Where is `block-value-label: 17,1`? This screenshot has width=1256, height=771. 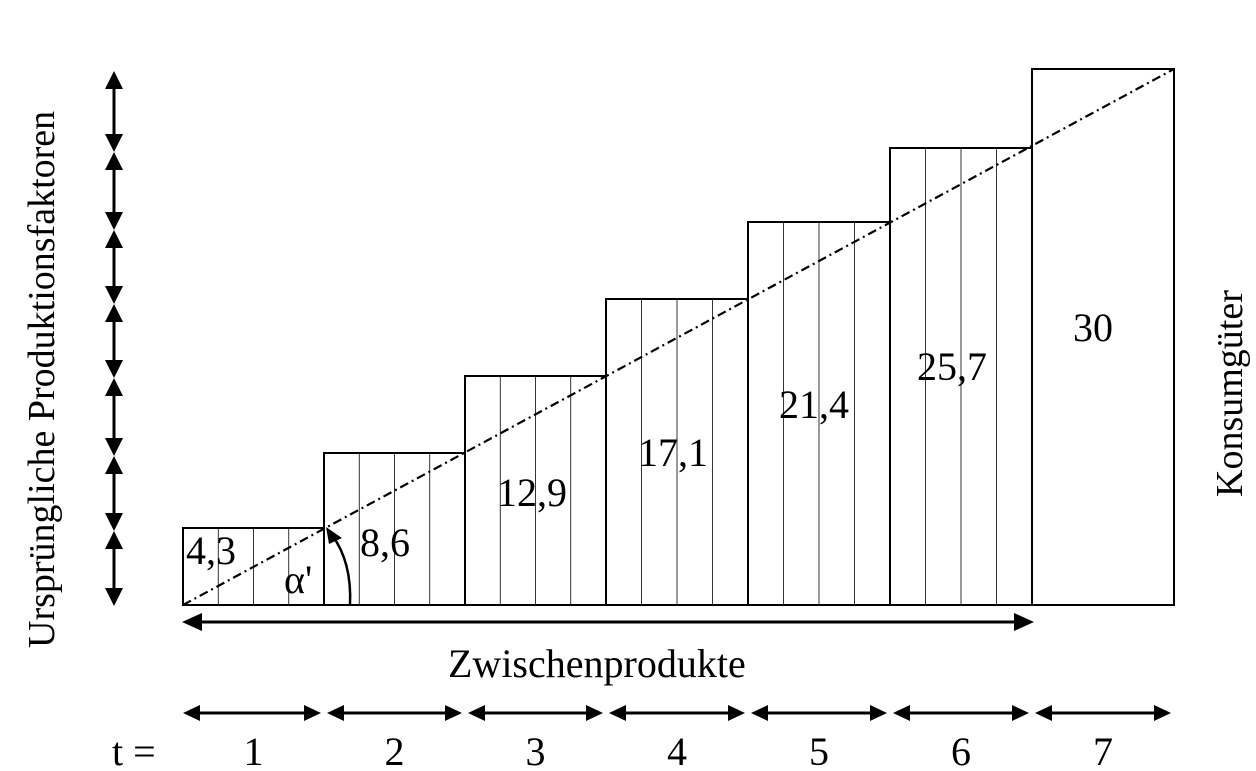 block-value-label: 17,1 is located at coordinates (673, 452).